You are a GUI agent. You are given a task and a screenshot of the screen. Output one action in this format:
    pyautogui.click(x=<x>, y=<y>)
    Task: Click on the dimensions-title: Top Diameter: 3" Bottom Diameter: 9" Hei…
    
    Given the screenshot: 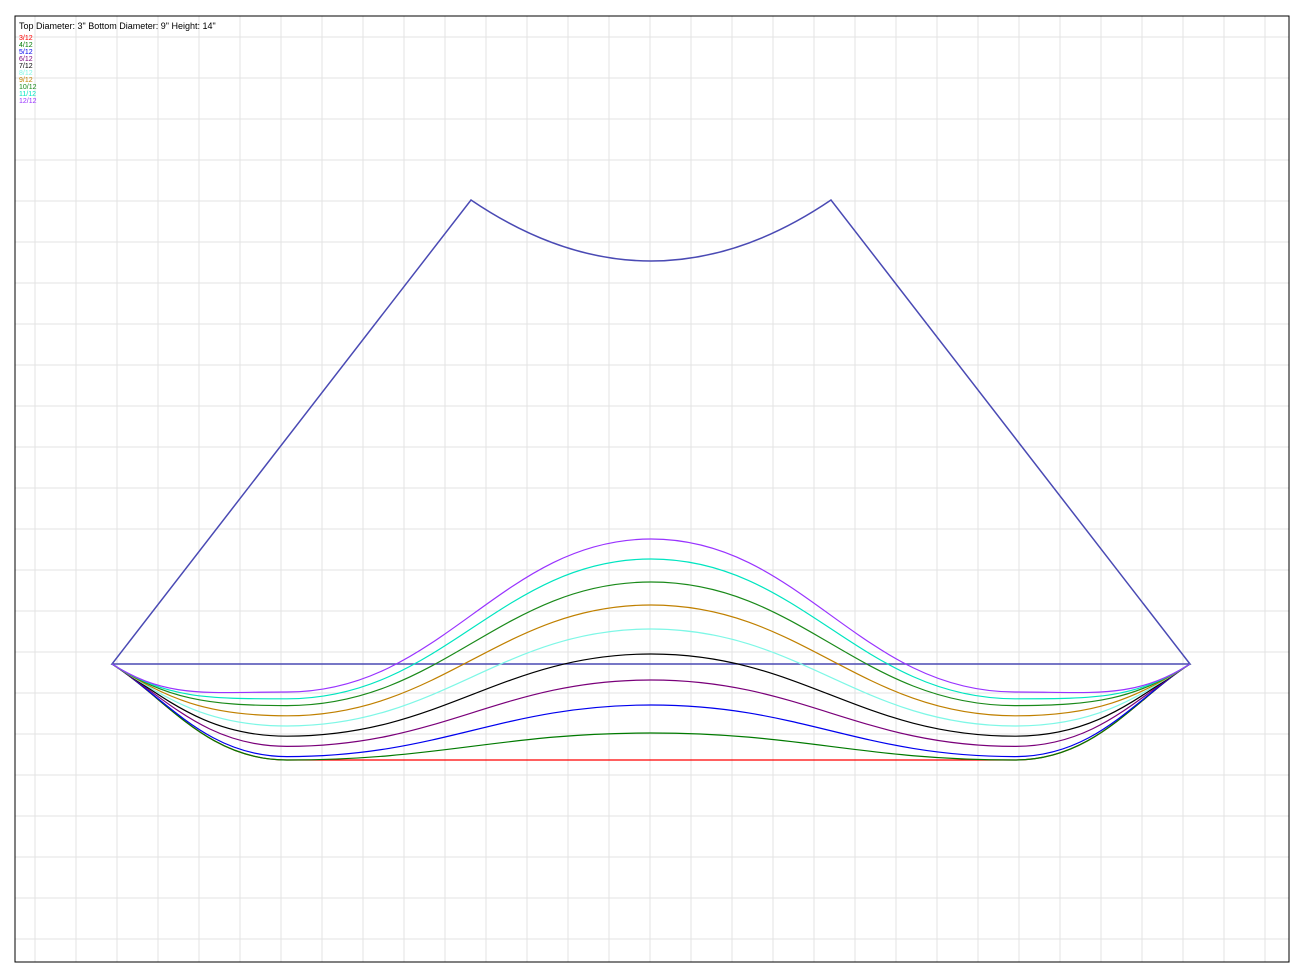 What is the action you would take?
    pyautogui.click(x=117, y=26)
    